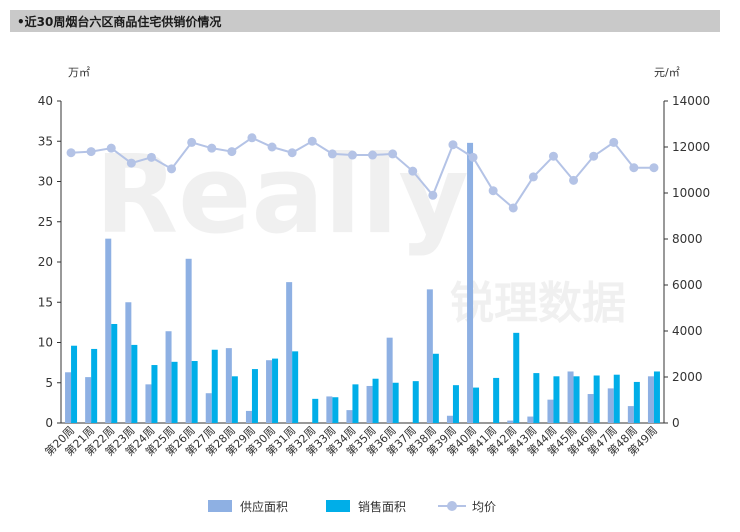 The image size is (740, 532). I want to click on legend-item-sales: 销售面积, so click(366, 506).